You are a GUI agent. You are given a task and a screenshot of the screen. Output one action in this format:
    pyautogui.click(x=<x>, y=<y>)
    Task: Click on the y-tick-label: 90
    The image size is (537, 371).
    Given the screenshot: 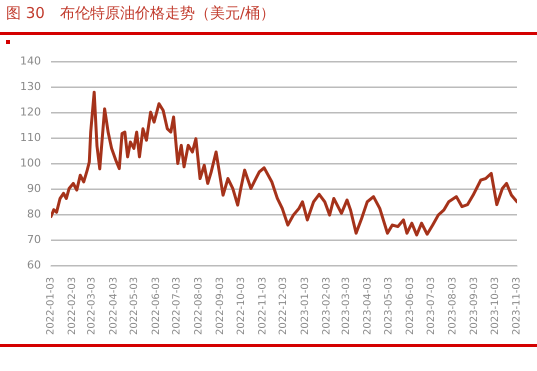 What is the action you would take?
    pyautogui.click(x=33, y=189)
    